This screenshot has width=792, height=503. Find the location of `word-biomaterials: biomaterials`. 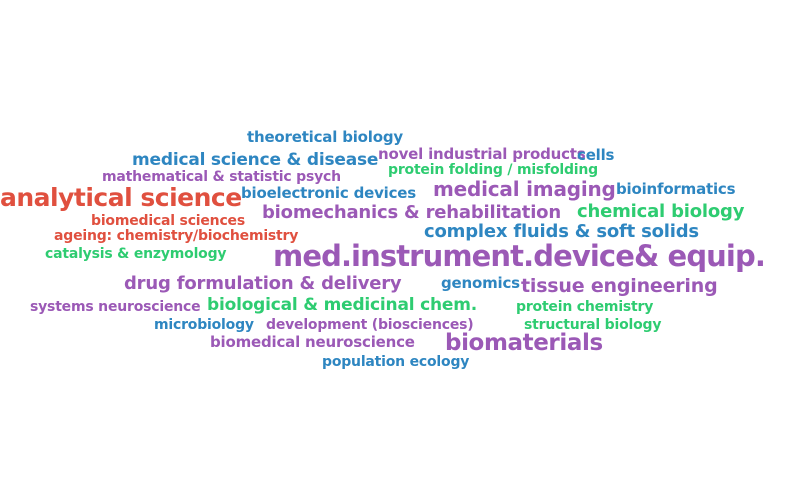

word-biomaterials: biomaterials is located at coordinates (524, 343).